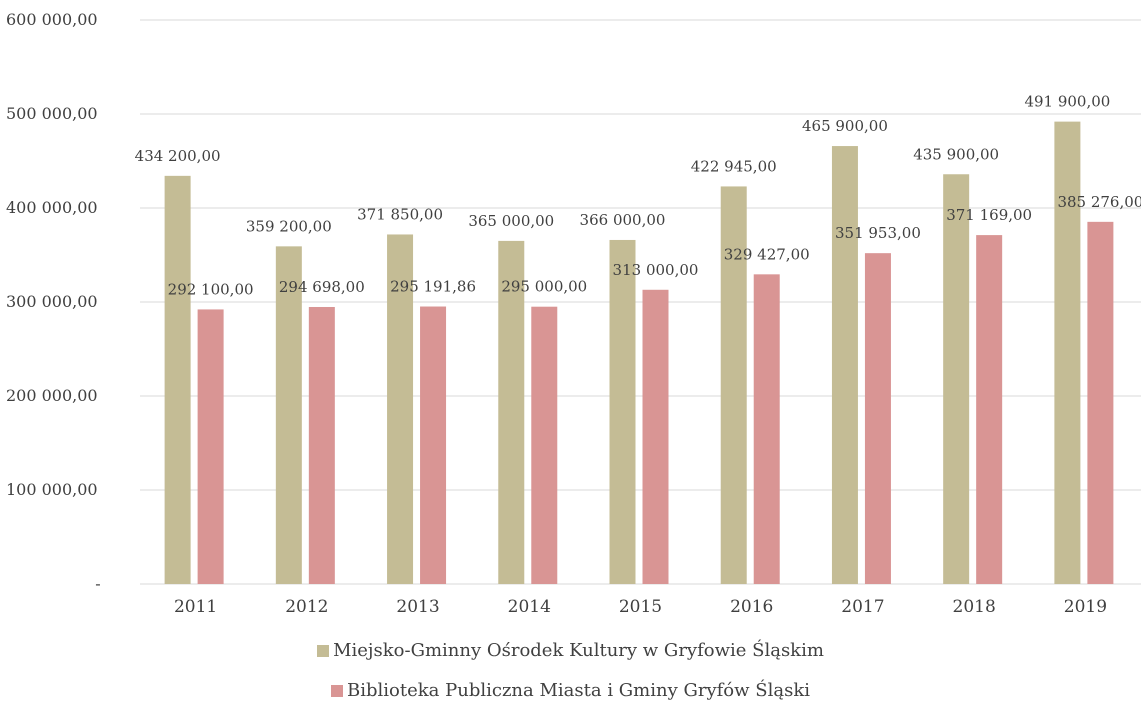 The image size is (1141, 708). Describe the element at coordinates (195, 607) in the screenshot. I see `x-tick-label: 2011` at that location.